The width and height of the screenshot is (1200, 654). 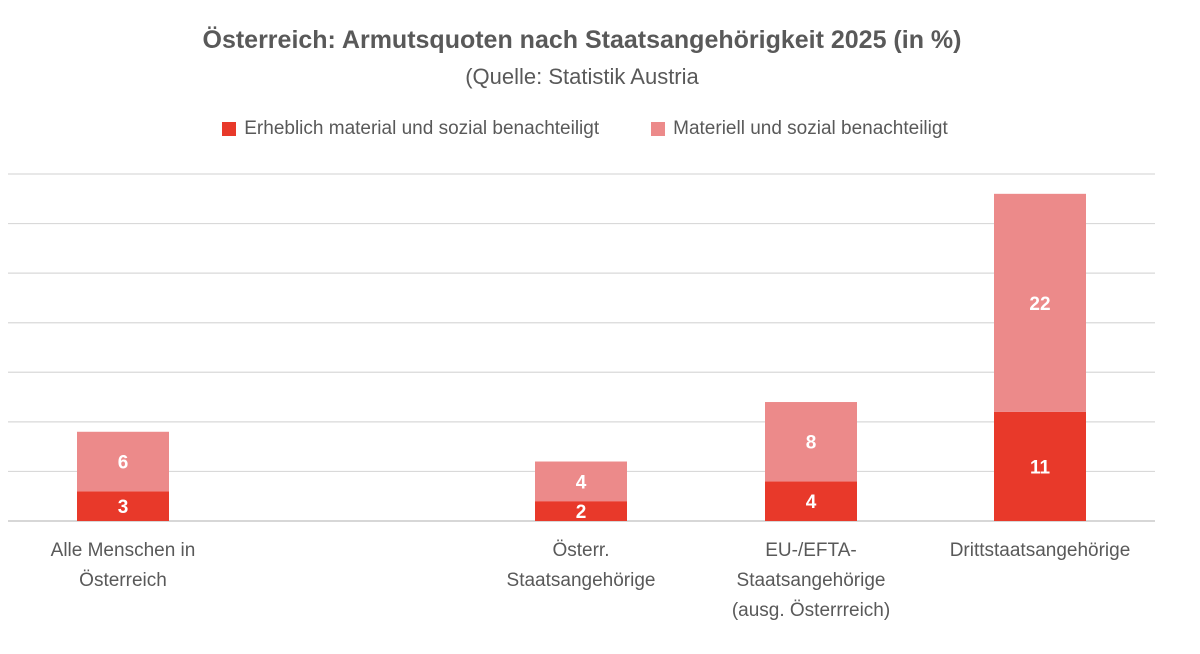 I want to click on category-label: Alle Menschen in Österreich, so click(x=123, y=565).